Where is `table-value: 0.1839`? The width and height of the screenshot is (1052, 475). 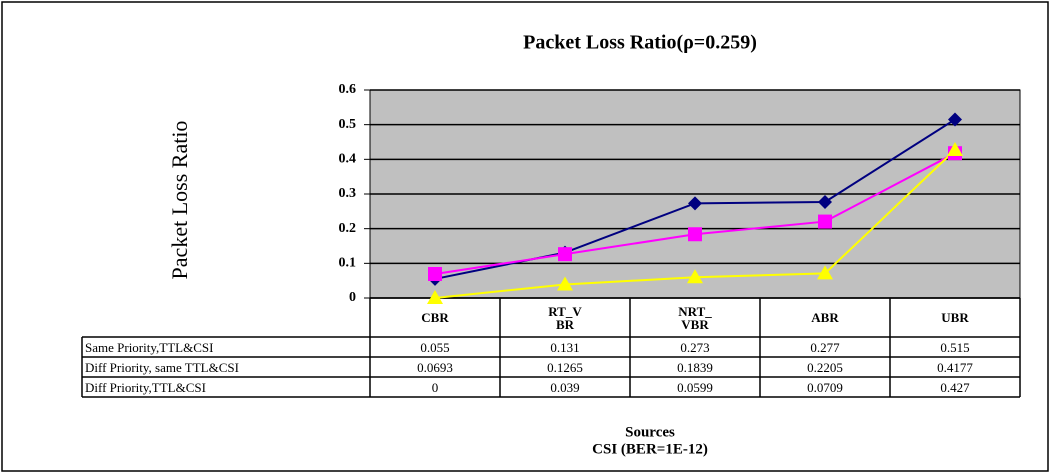
table-value: 0.1839 is located at coordinates (695, 367).